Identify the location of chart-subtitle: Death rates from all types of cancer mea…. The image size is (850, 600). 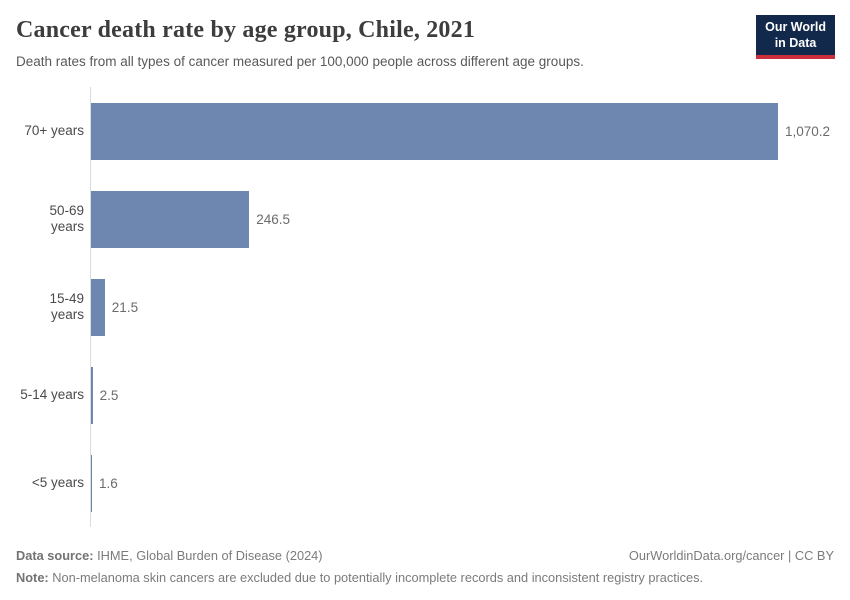
(300, 61).